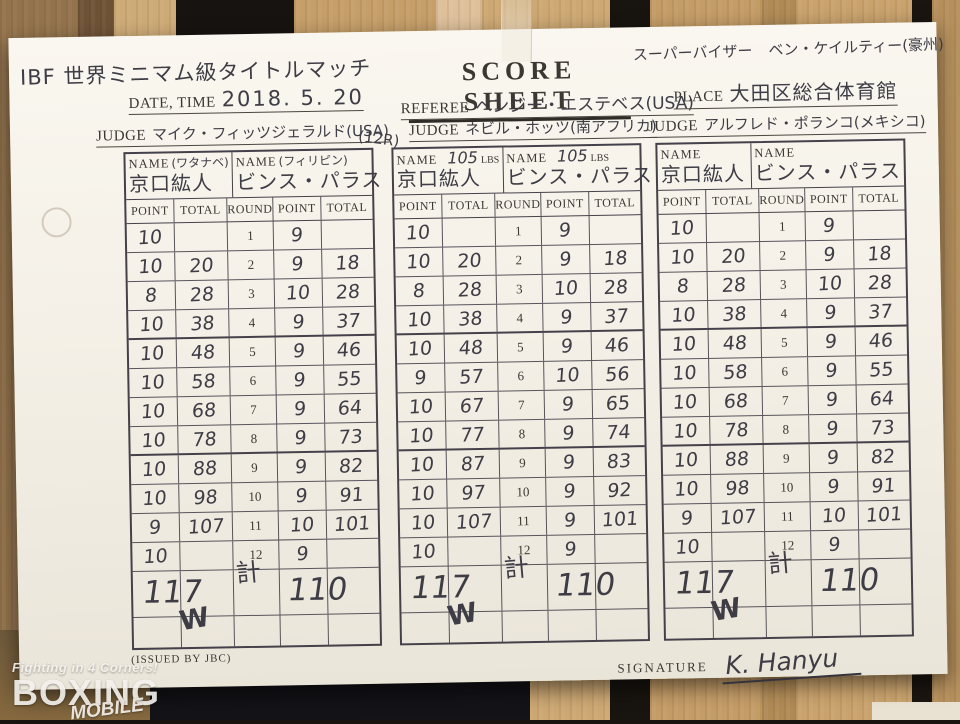 Image resolution: width=960 pixels, height=724 pixels. I want to click on bottom-grid-row: W, so click(524, 620).